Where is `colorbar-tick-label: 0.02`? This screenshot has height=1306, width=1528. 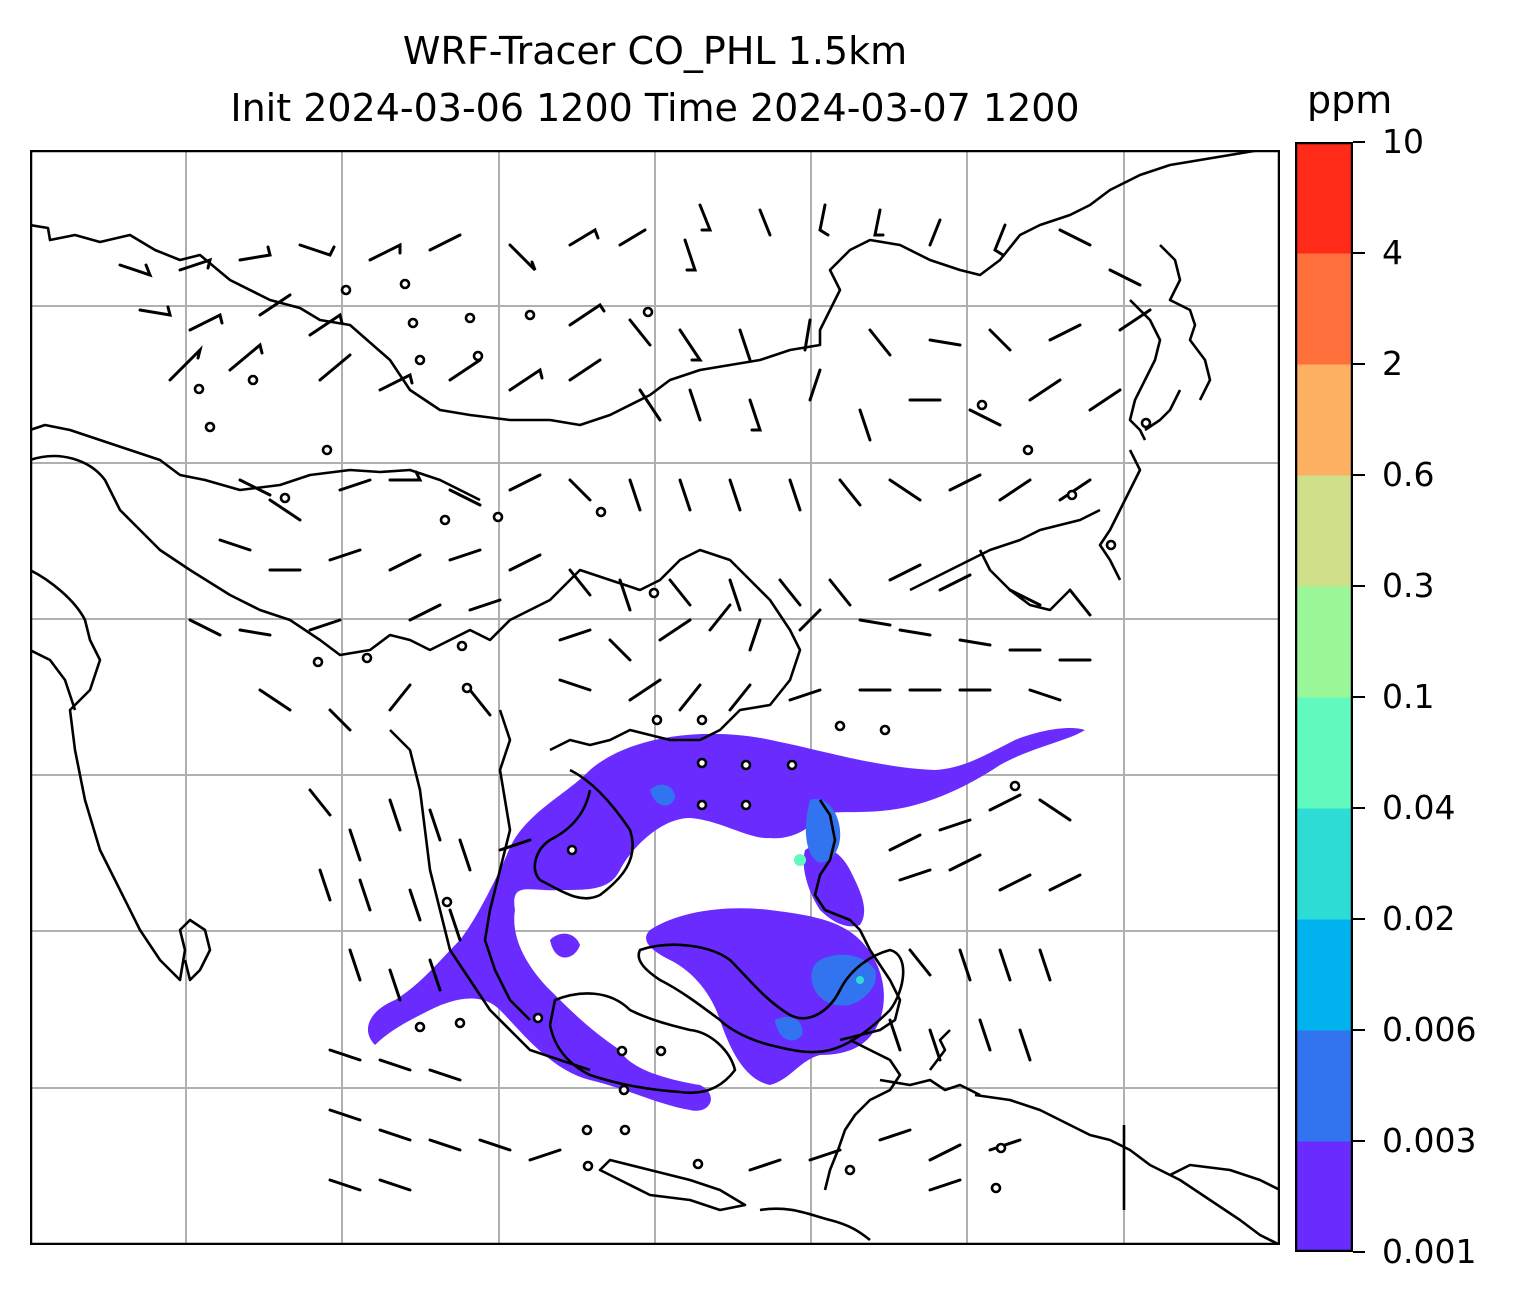 colorbar-tick-label: 0.02 is located at coordinates (1419, 918).